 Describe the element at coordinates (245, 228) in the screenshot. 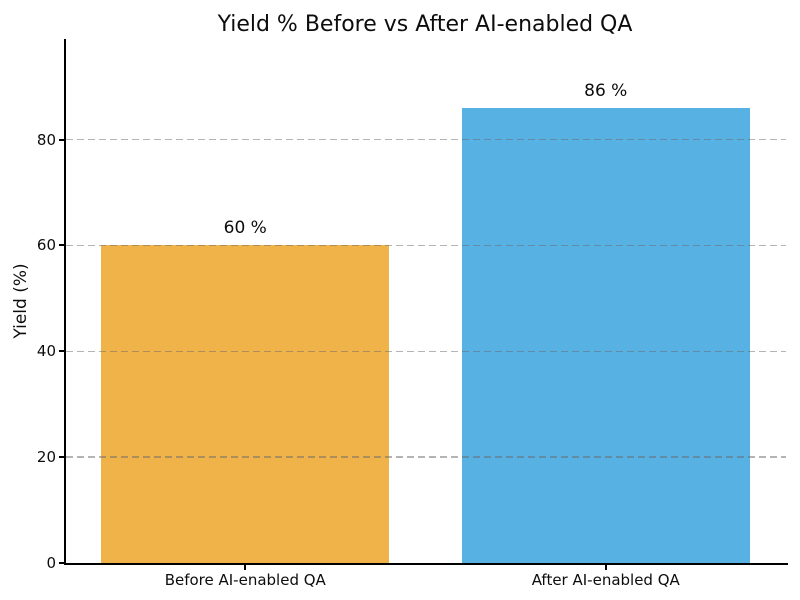

I see `bar-value-label: 60 %` at that location.